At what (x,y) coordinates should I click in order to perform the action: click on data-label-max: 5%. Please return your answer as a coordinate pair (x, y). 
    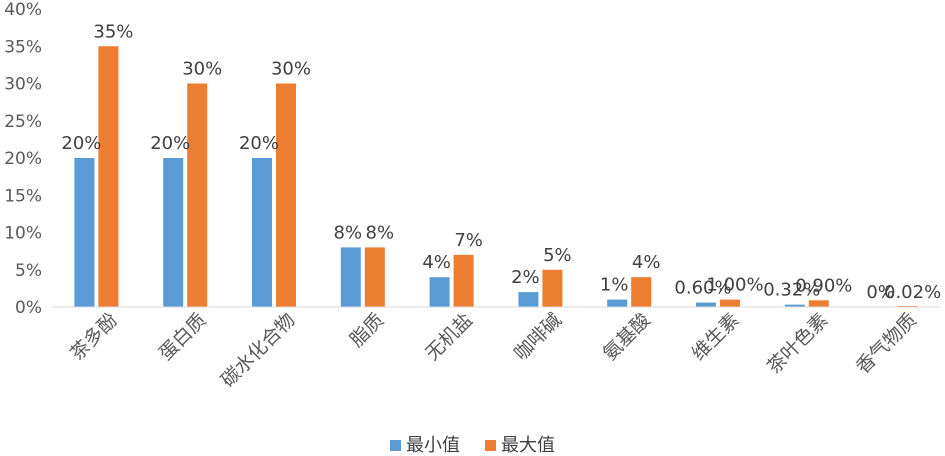
    Looking at the image, I should click on (557, 255).